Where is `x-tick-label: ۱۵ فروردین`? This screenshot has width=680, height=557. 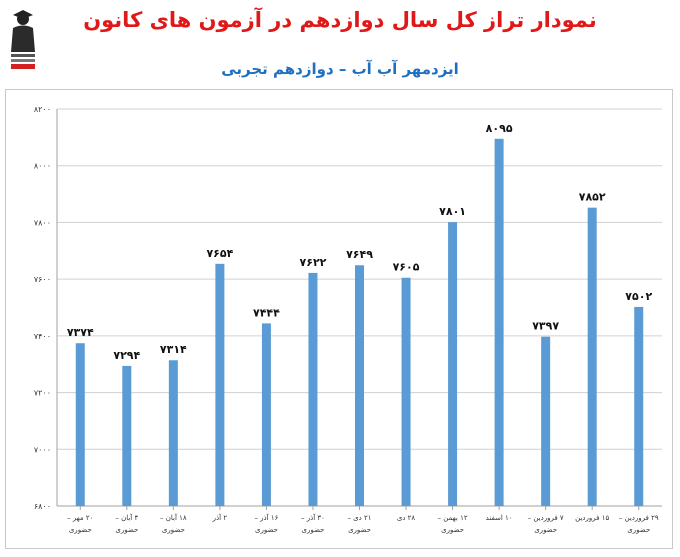 x-tick-label: ۱۵ فروردین is located at coordinates (592, 518).